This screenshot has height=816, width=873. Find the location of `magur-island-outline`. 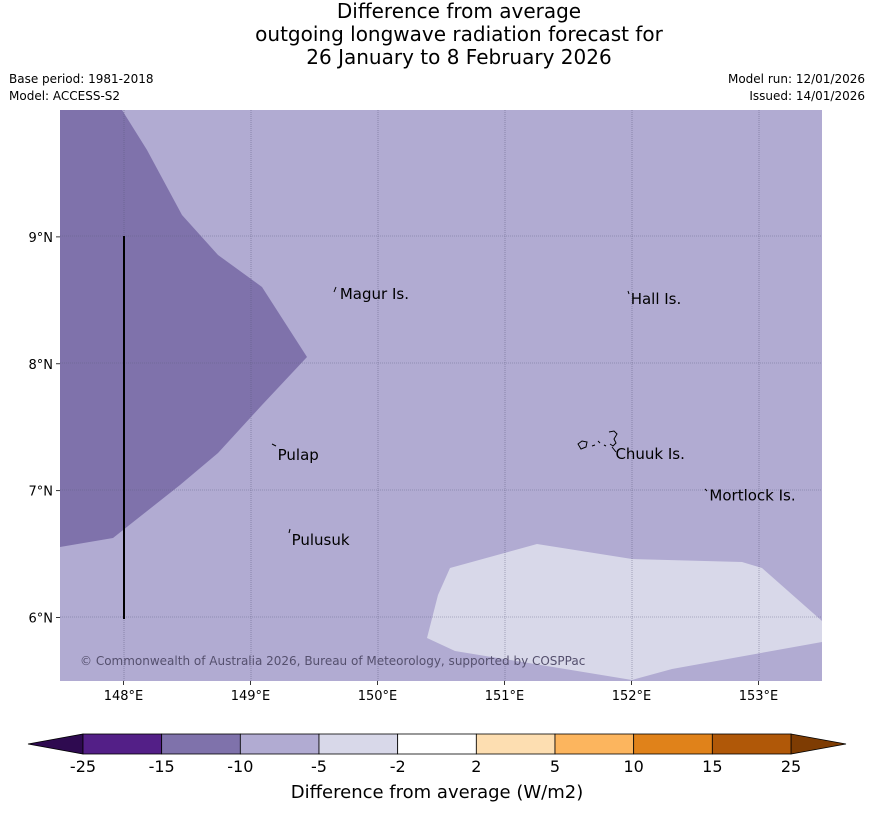

magur-island-outline is located at coordinates (335, 289).